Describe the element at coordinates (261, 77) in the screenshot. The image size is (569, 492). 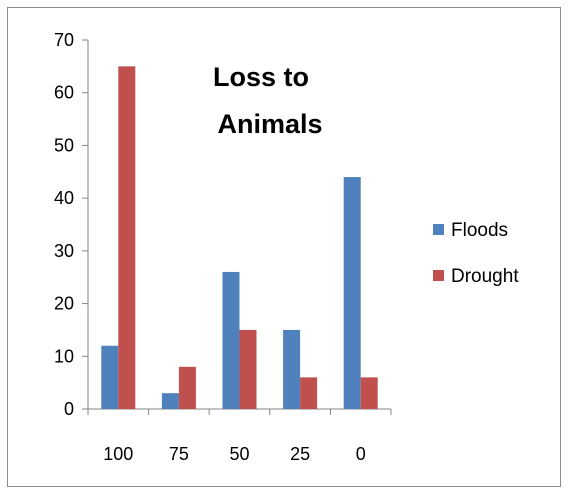
I see `chart-title-line-1: Loss to` at that location.